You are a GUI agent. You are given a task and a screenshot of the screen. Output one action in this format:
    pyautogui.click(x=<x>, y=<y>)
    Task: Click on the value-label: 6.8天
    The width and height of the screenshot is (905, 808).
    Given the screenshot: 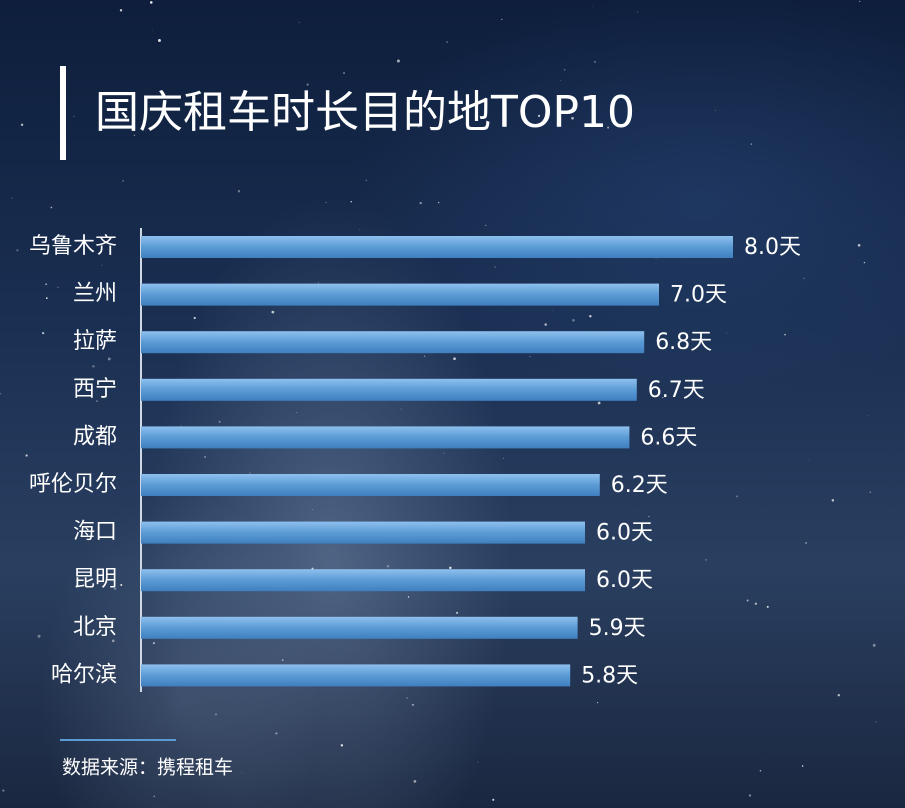 What is the action you would take?
    pyautogui.click(x=683, y=342)
    